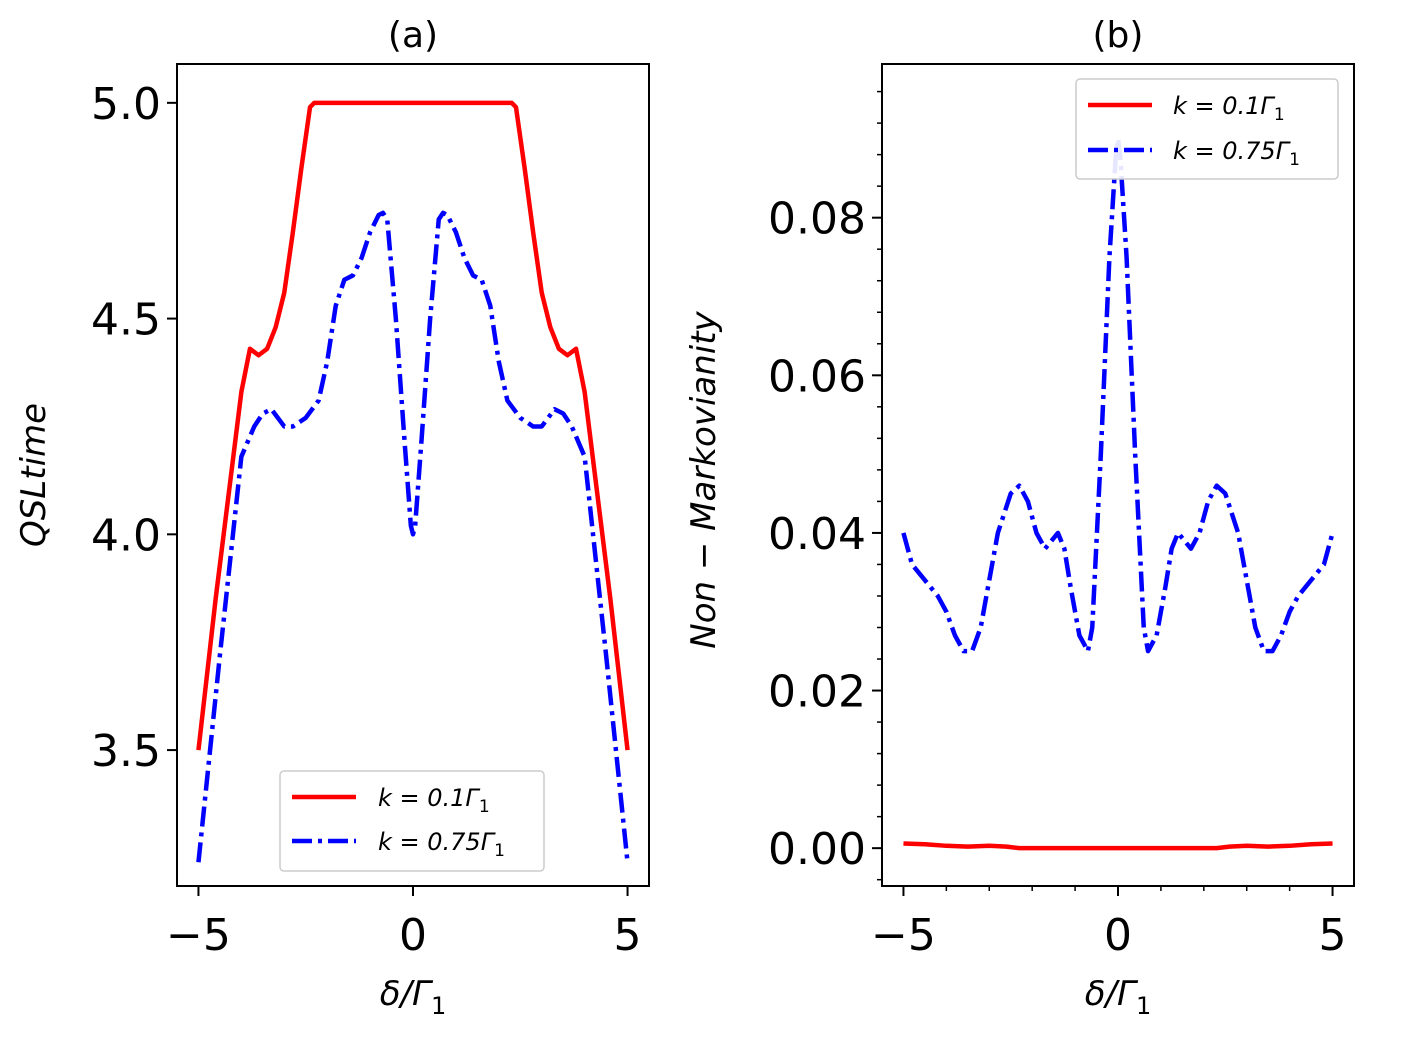  What do you see at coordinates (484, 807) in the screenshot?
I see `panel-a-legend-label-red-sub: 1` at bounding box center [484, 807].